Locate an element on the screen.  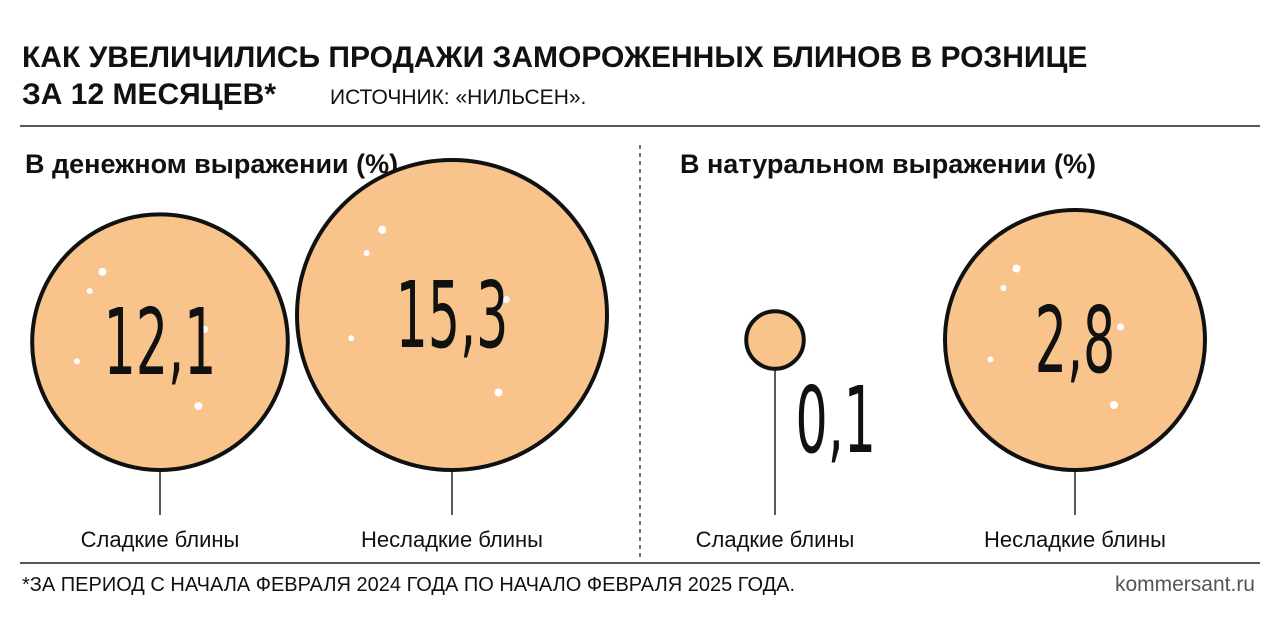
credit: kommersant.ru is located at coordinates (1185, 584).